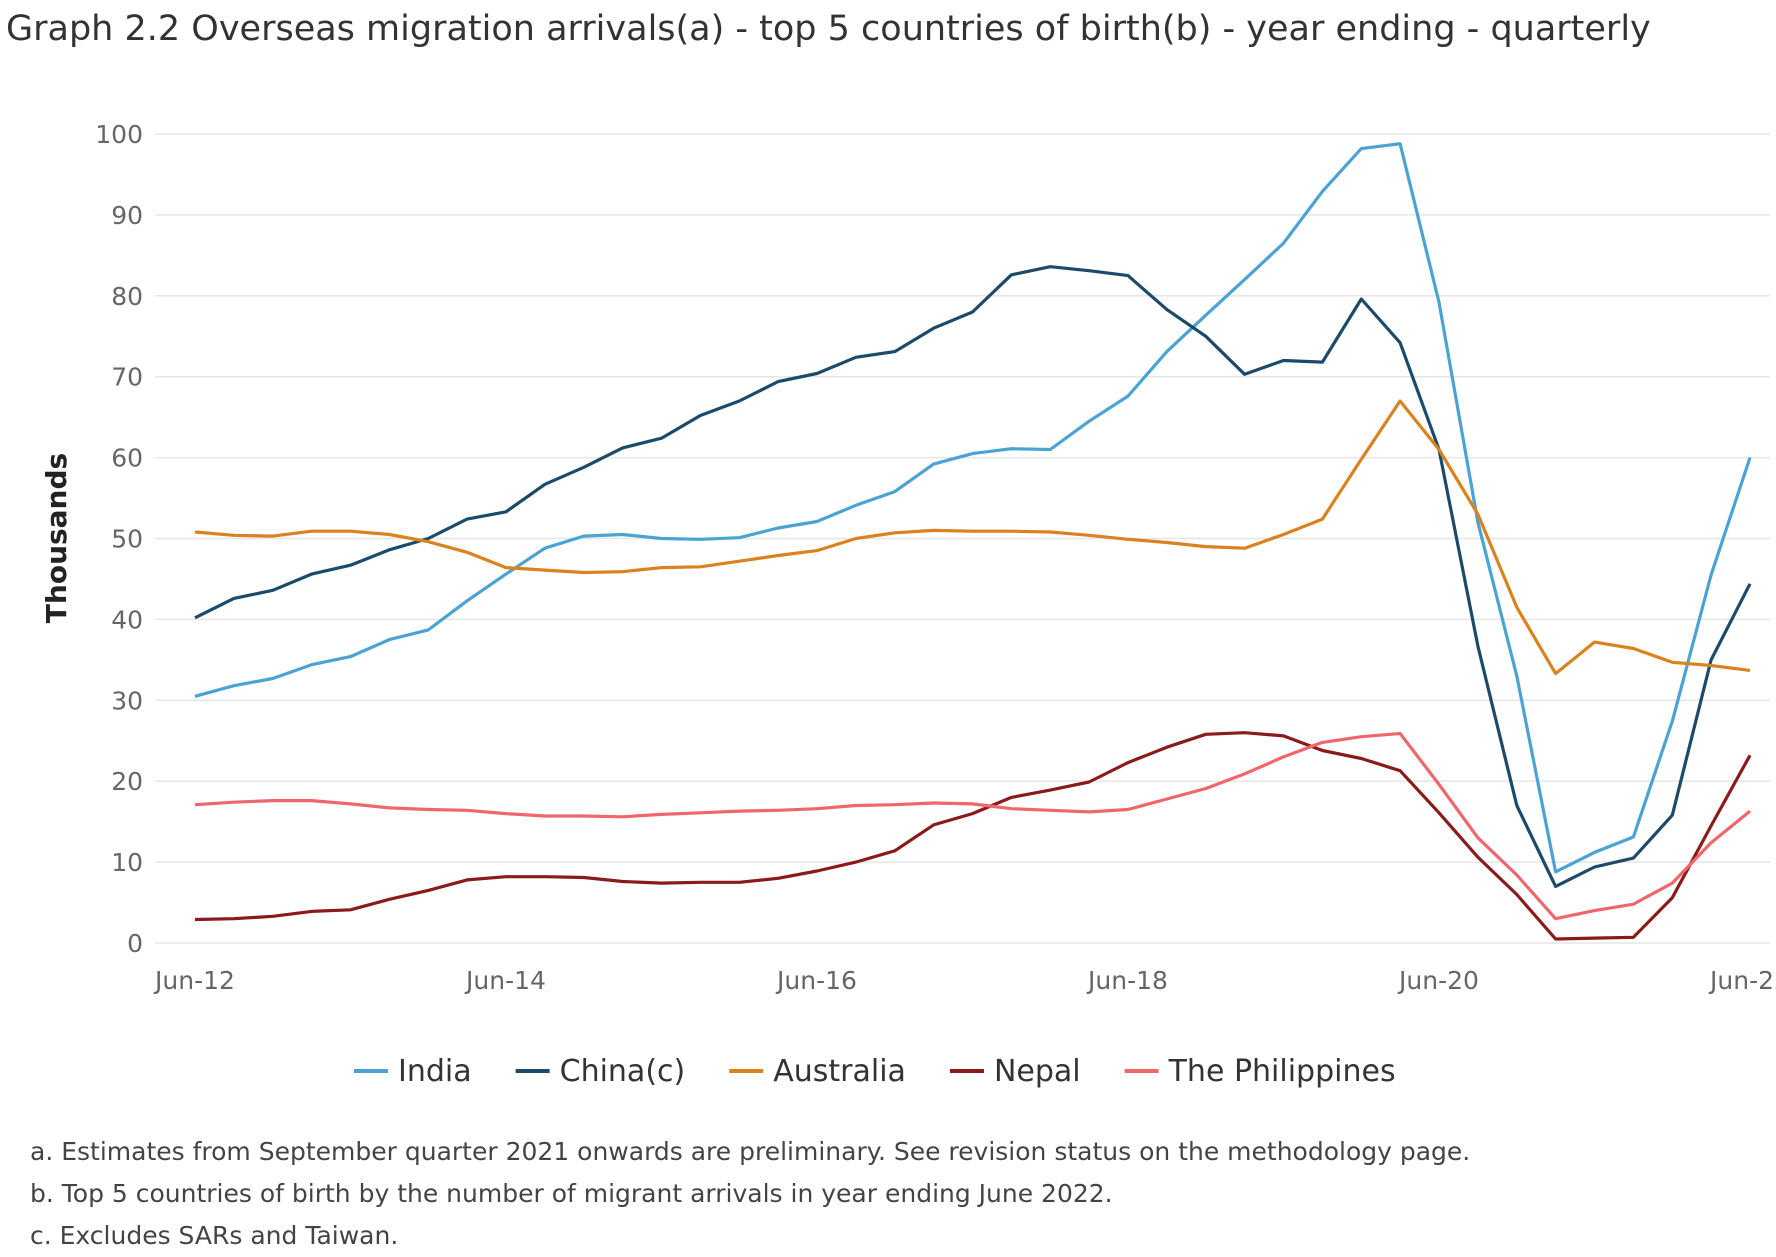  What do you see at coordinates (127, 296) in the screenshot?
I see `y-tick-label: 80` at bounding box center [127, 296].